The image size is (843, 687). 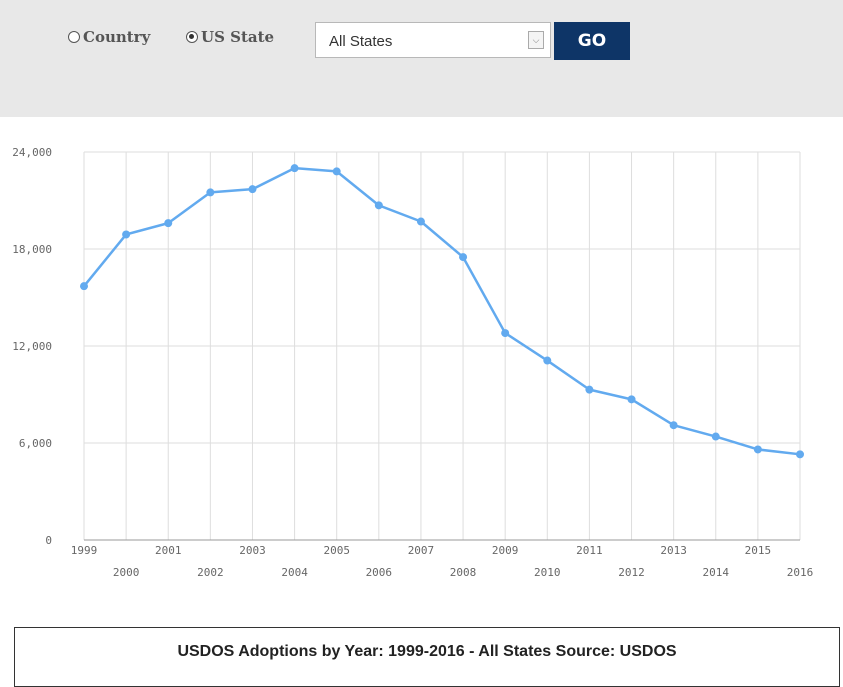 What do you see at coordinates (592, 41) in the screenshot?
I see `go-button: GO` at bounding box center [592, 41].